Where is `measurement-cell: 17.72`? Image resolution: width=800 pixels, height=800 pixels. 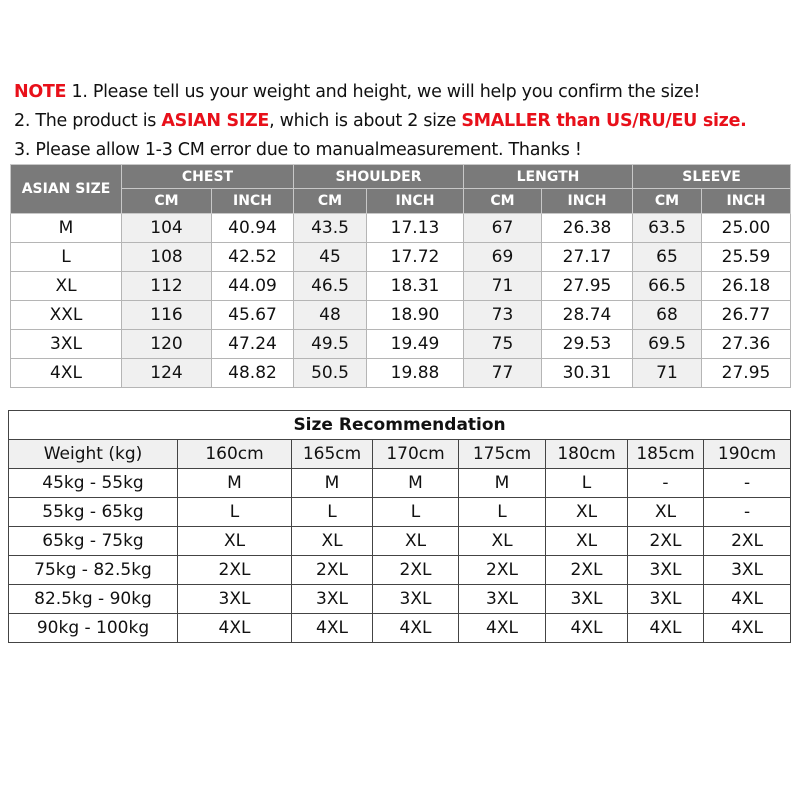
measurement-cell: 17.72 is located at coordinates (415, 257).